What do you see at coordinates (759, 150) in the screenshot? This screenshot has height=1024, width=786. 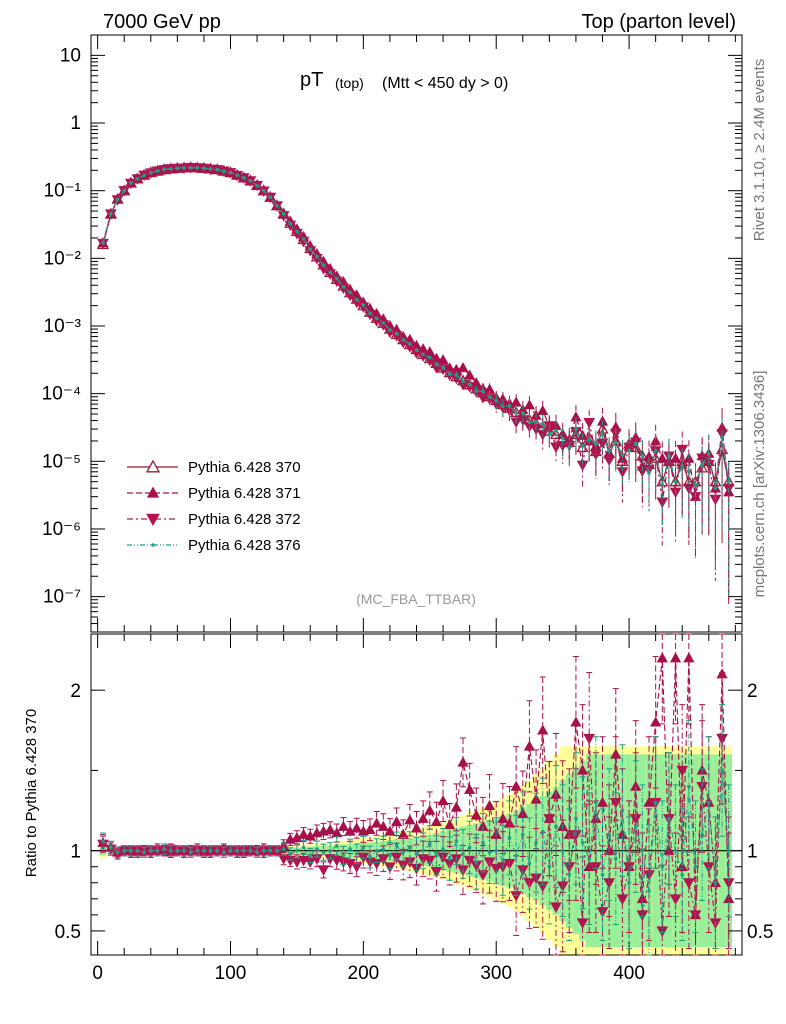 I see `rivet-version-text: Rivet 3.1.10, ≥ 2.4M events` at bounding box center [759, 150].